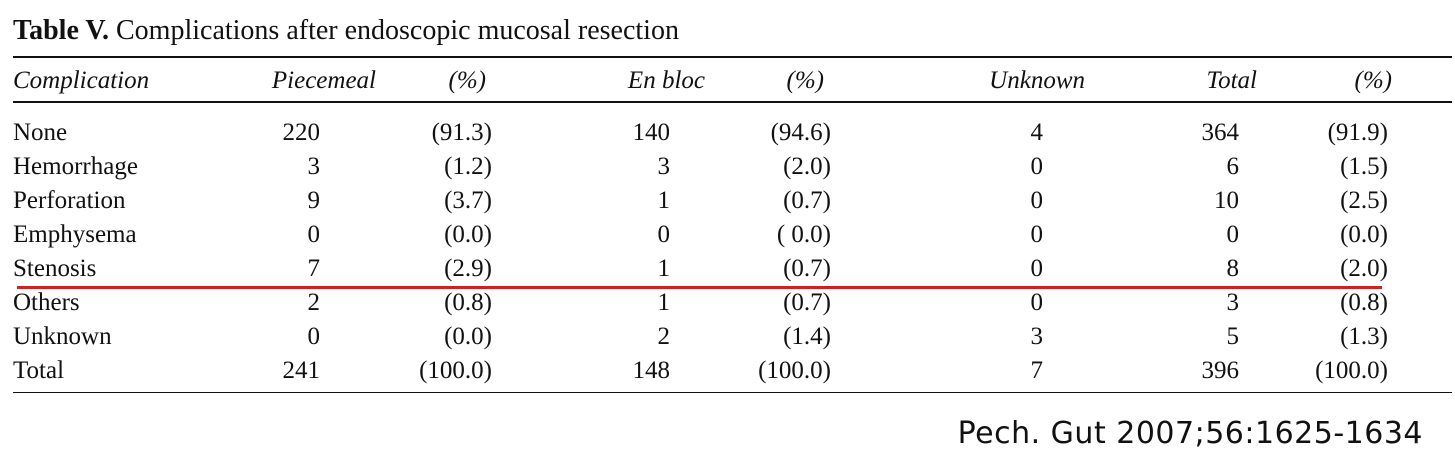 This screenshot has height=459, width=1455. I want to click on header-en-bloc: En bloc, so click(666, 80).